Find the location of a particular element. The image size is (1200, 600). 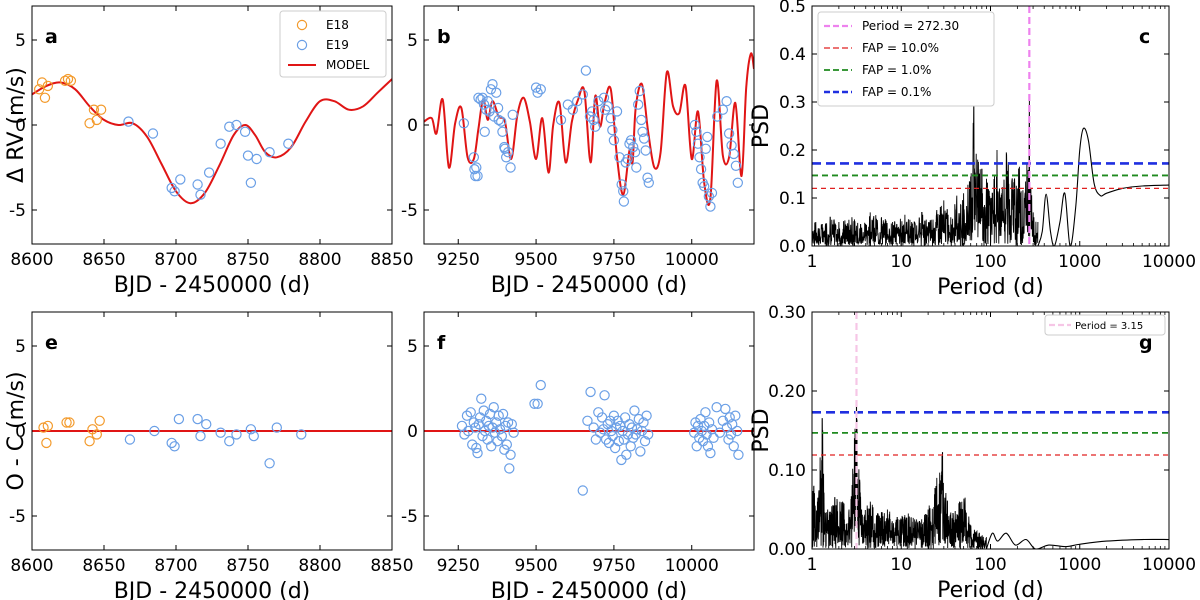

model-line is located at coordinates (212, 141).